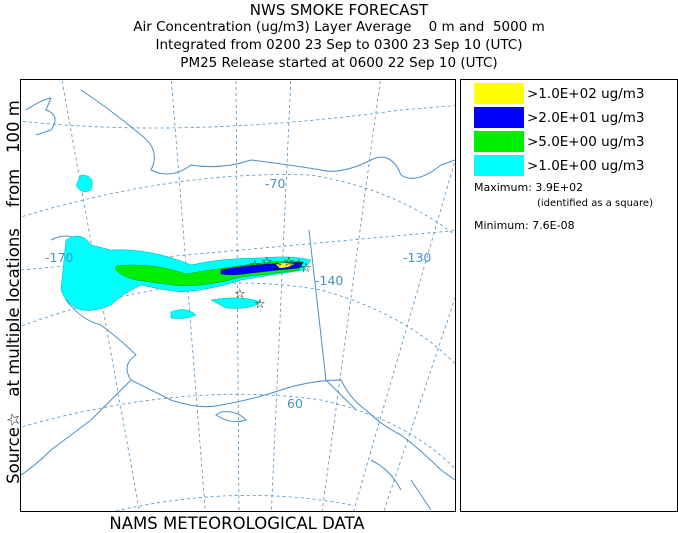 This screenshot has height=533, width=678. Describe the element at coordinates (329, 280) in the screenshot. I see `longitude-label-140: -140` at that location.